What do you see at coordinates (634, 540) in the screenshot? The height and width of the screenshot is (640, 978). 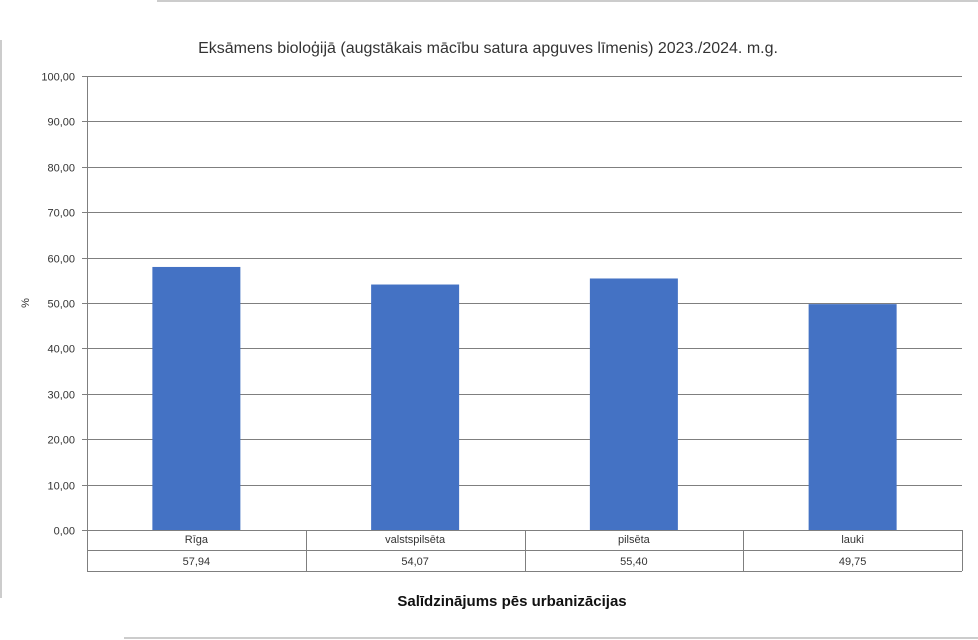 I see `category-label: pilsēta` at bounding box center [634, 540].